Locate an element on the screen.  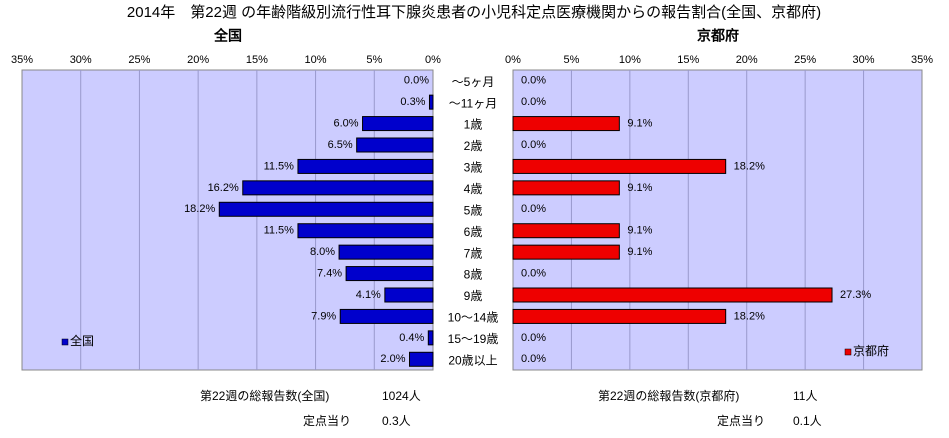
category-label: 5歳 is located at coordinates (473, 210).